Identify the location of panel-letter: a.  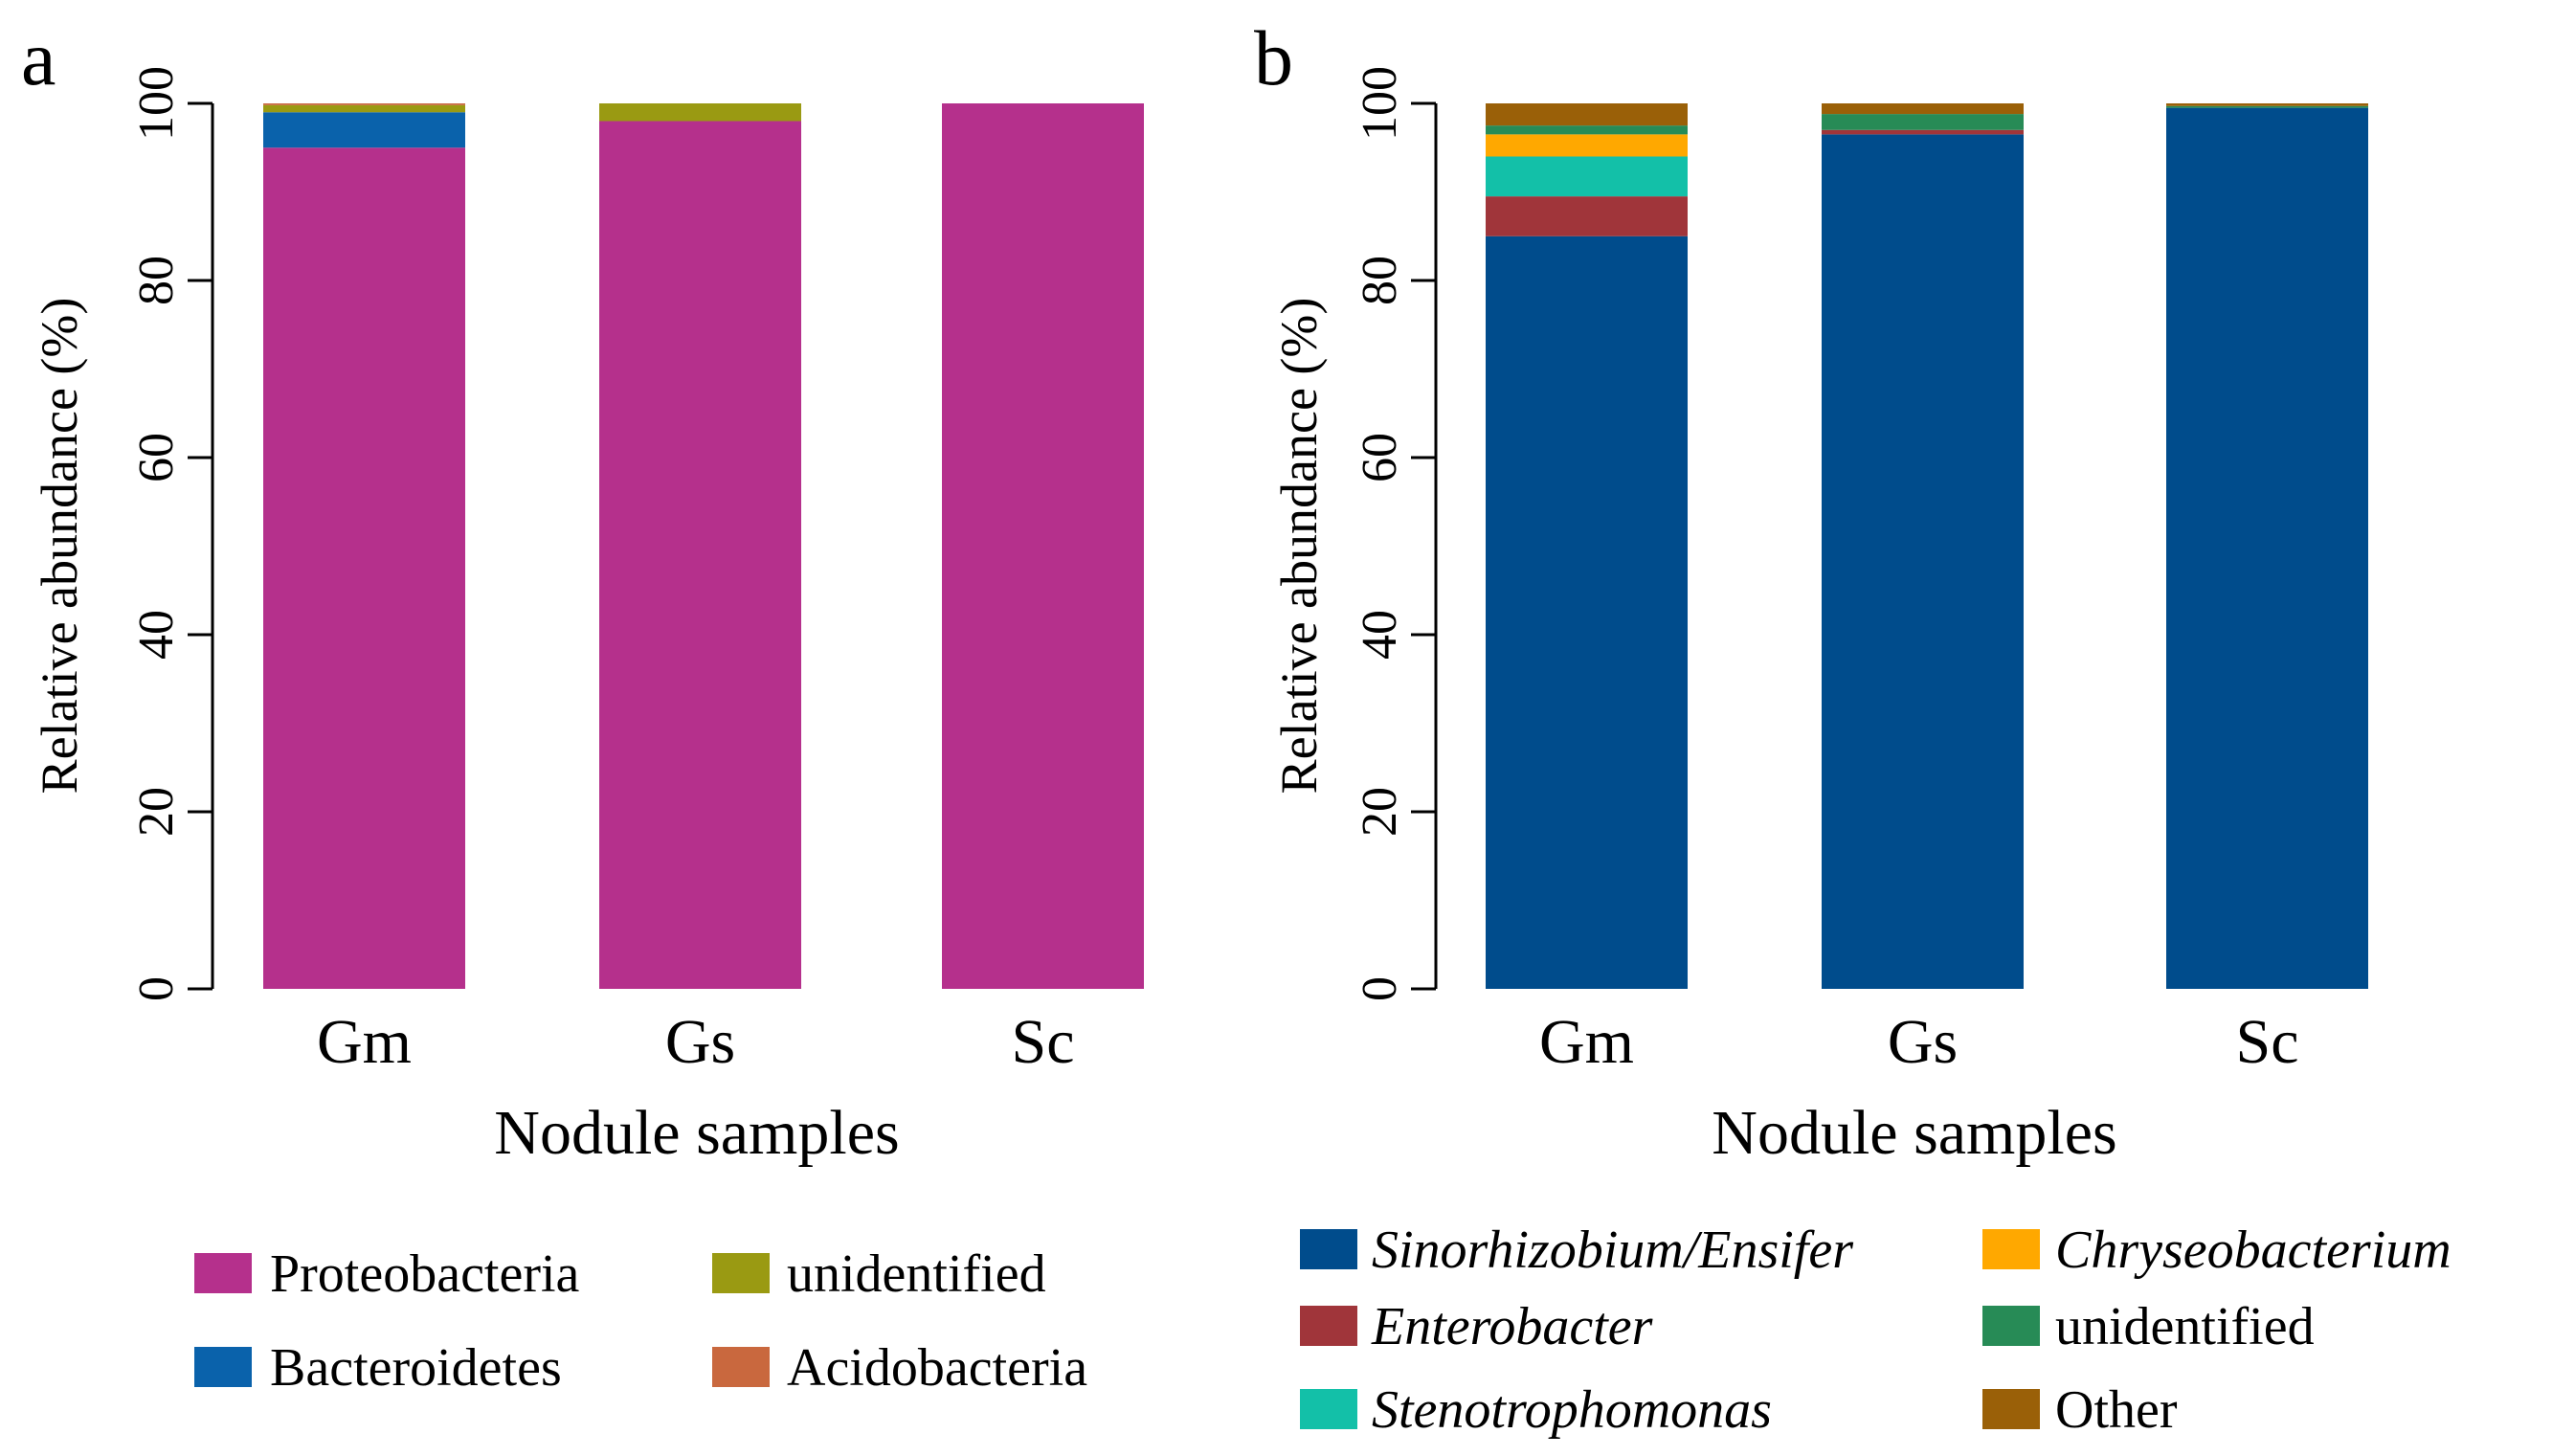
(38, 58).